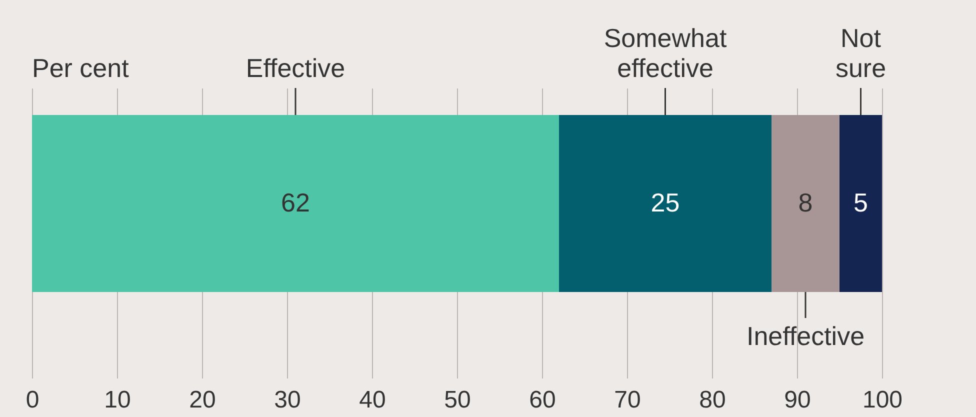 The height and width of the screenshot is (417, 976). I want to click on x-tick-label: 10, so click(117, 400).